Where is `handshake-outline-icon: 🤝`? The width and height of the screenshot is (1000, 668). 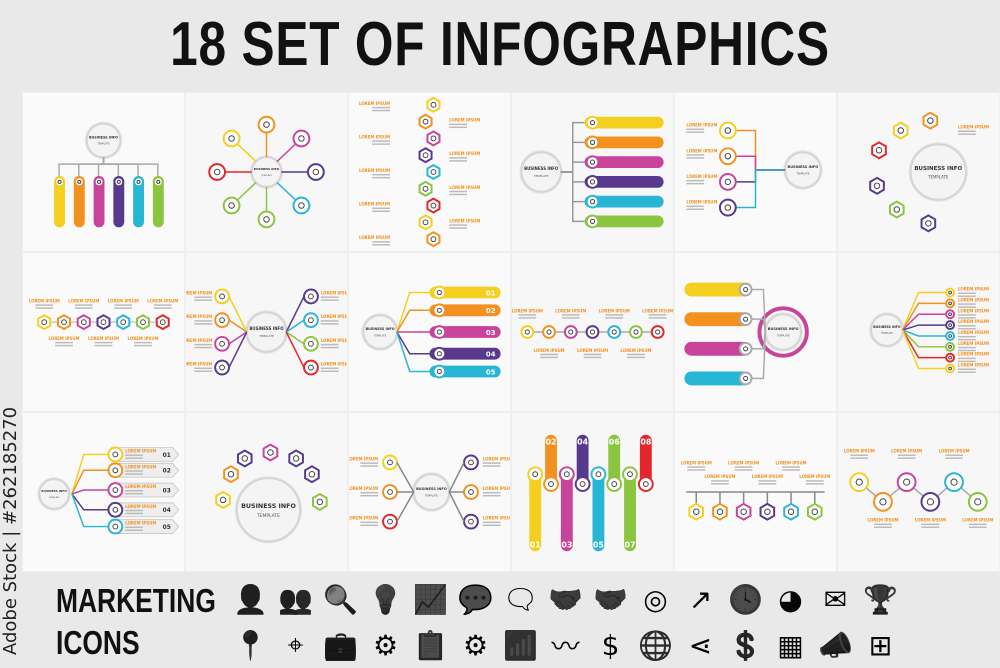
handshake-outline-icon: 🤝 is located at coordinates (610, 599).